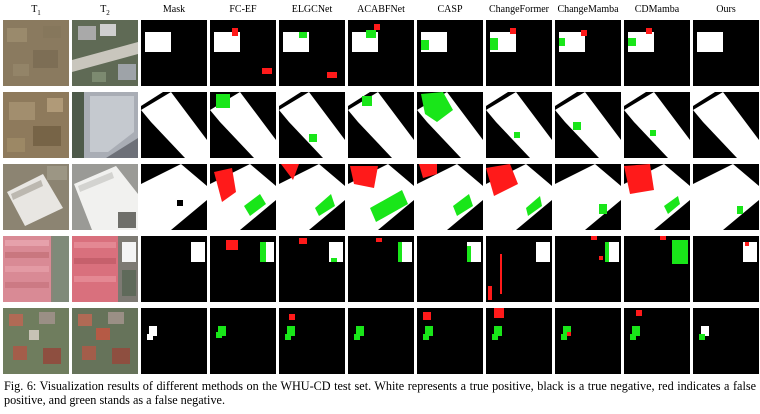 The height and width of the screenshot is (414, 760). What do you see at coordinates (20, 386) in the screenshot?
I see `caption-label: Fig. 6:` at bounding box center [20, 386].